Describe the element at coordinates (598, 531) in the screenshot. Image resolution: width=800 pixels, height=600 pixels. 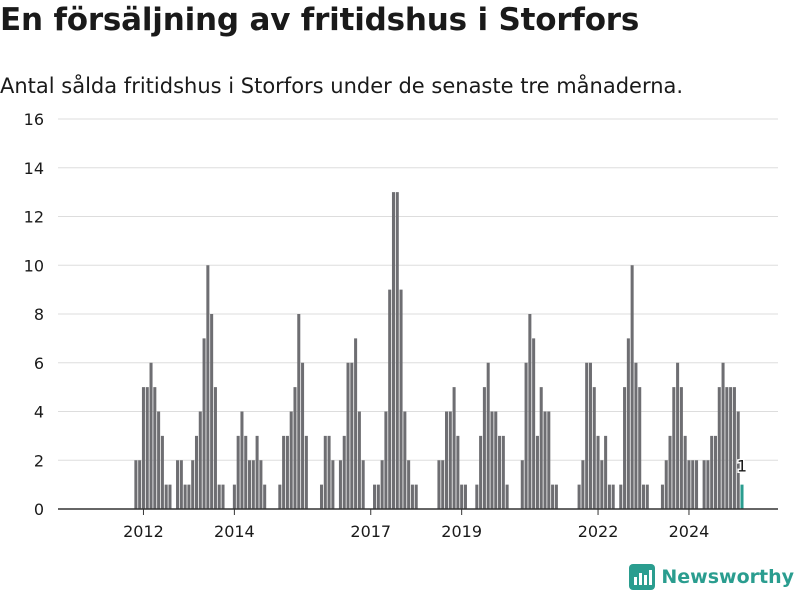
I see `x-tick-label: 2022` at that location.